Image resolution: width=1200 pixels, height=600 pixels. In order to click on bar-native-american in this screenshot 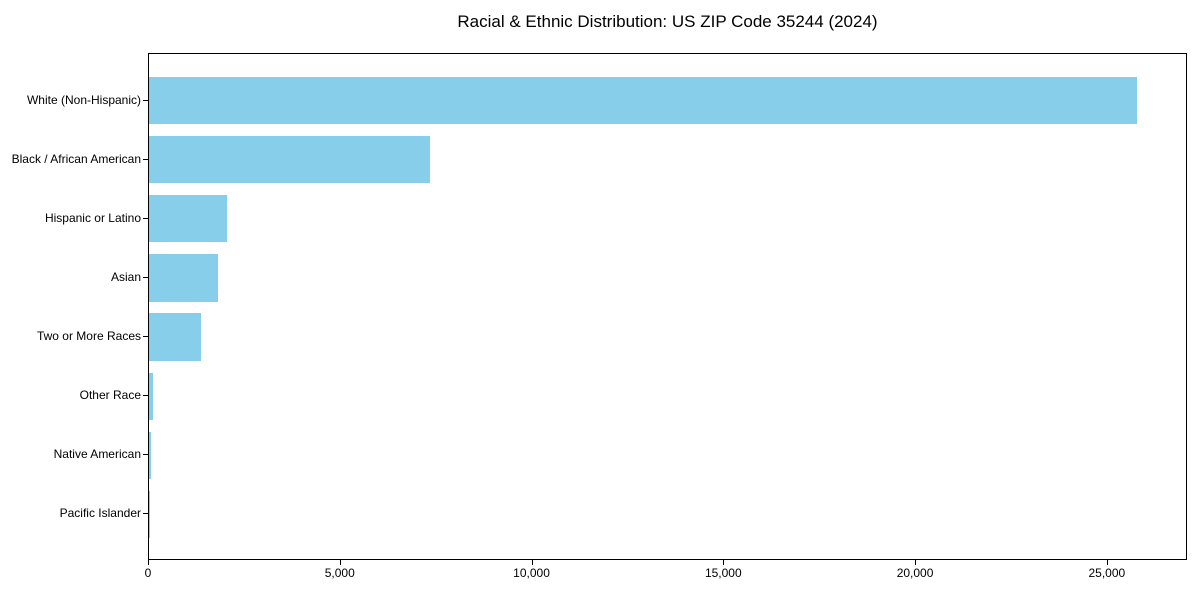, I will do `click(150, 455)`.